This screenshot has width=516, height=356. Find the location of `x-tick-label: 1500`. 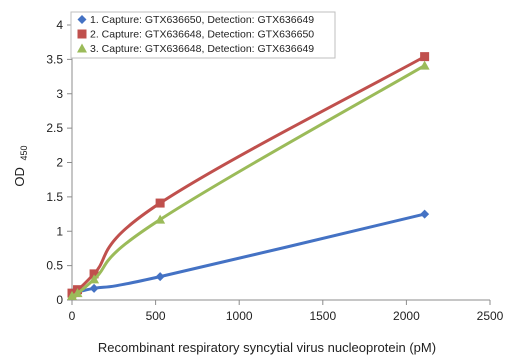

x-tick-label: 1500 is located at coordinates (322, 316).